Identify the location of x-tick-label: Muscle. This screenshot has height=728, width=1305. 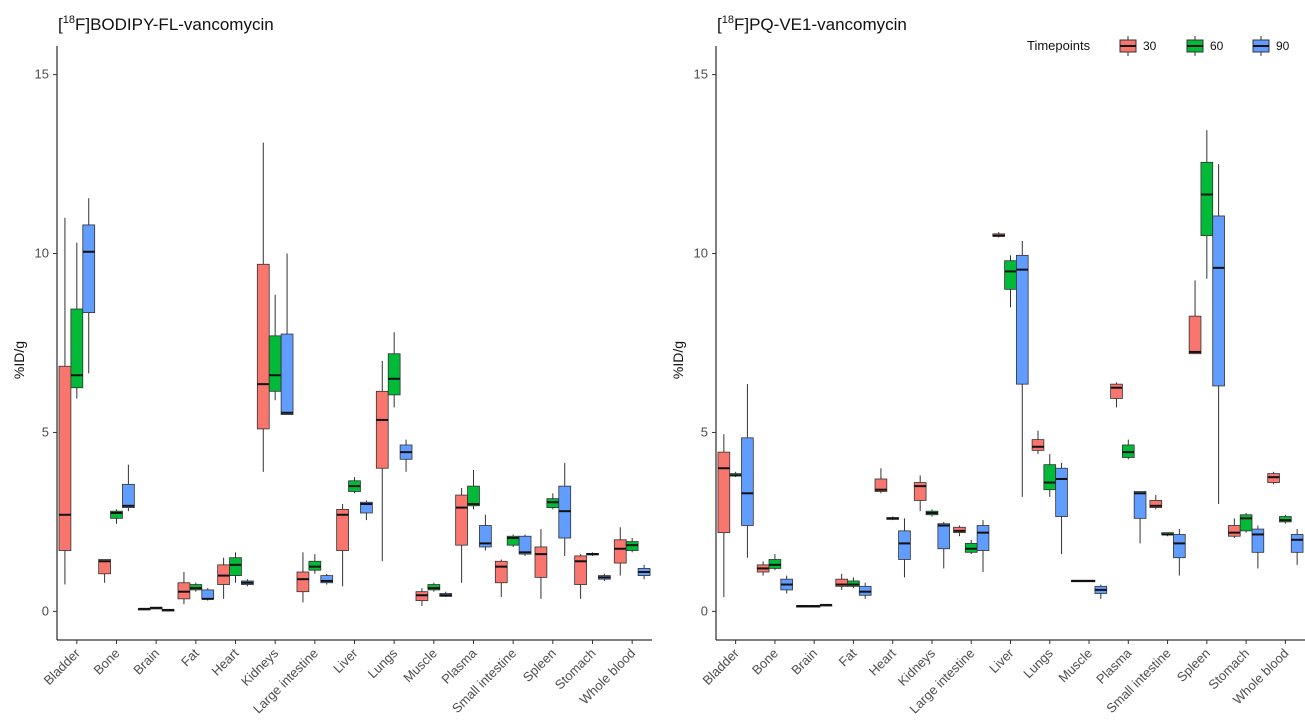
(1075, 666).